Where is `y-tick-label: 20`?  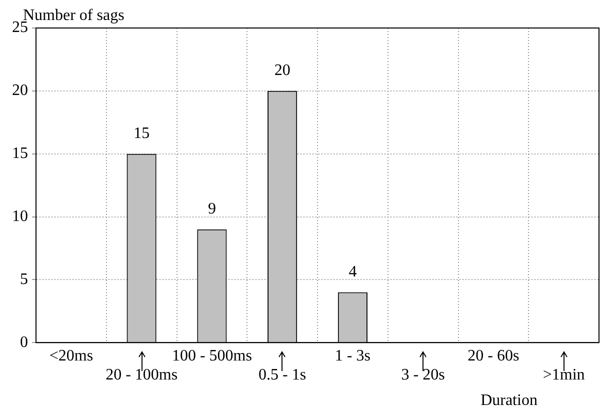 y-tick-label: 20 is located at coordinates (20, 91).